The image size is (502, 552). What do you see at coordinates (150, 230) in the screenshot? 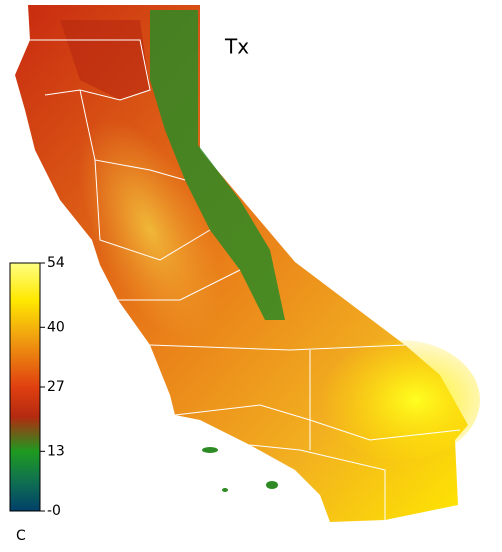
I see `central-valley` at bounding box center [150, 230].